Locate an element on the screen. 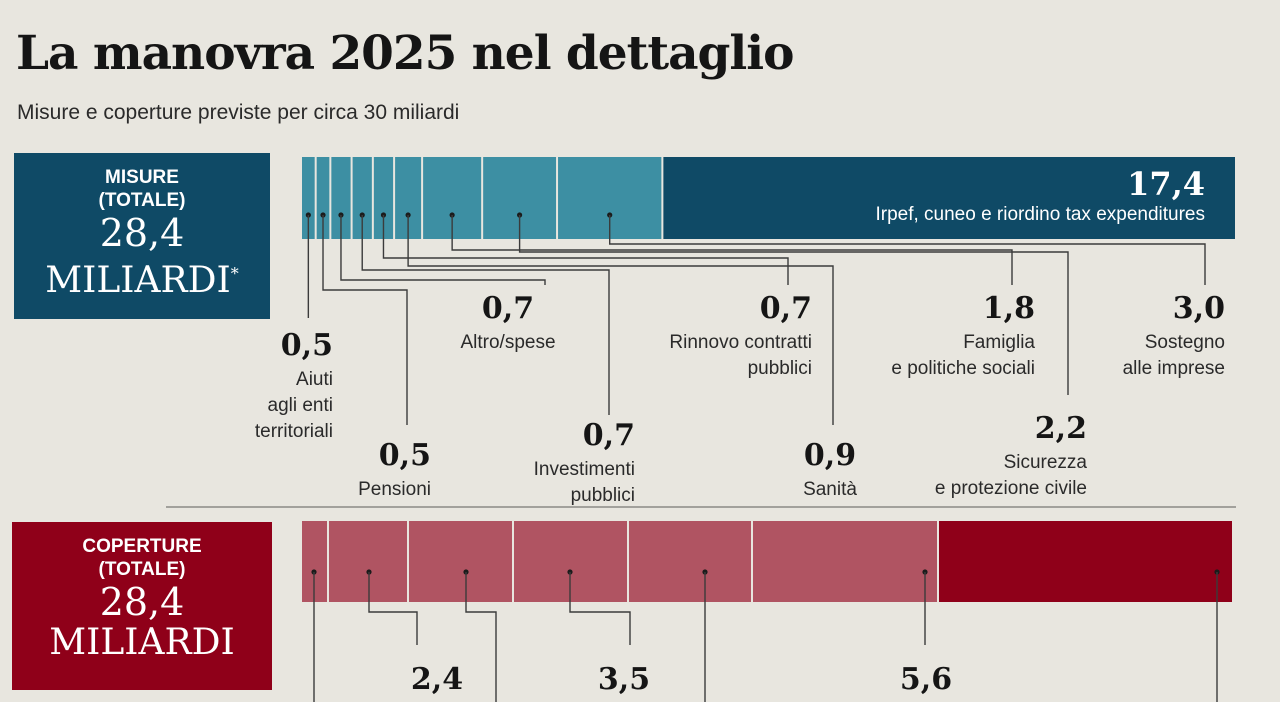 This screenshot has height=702, width=1280. misure-total-footnote-mark: * is located at coordinates (234, 273).